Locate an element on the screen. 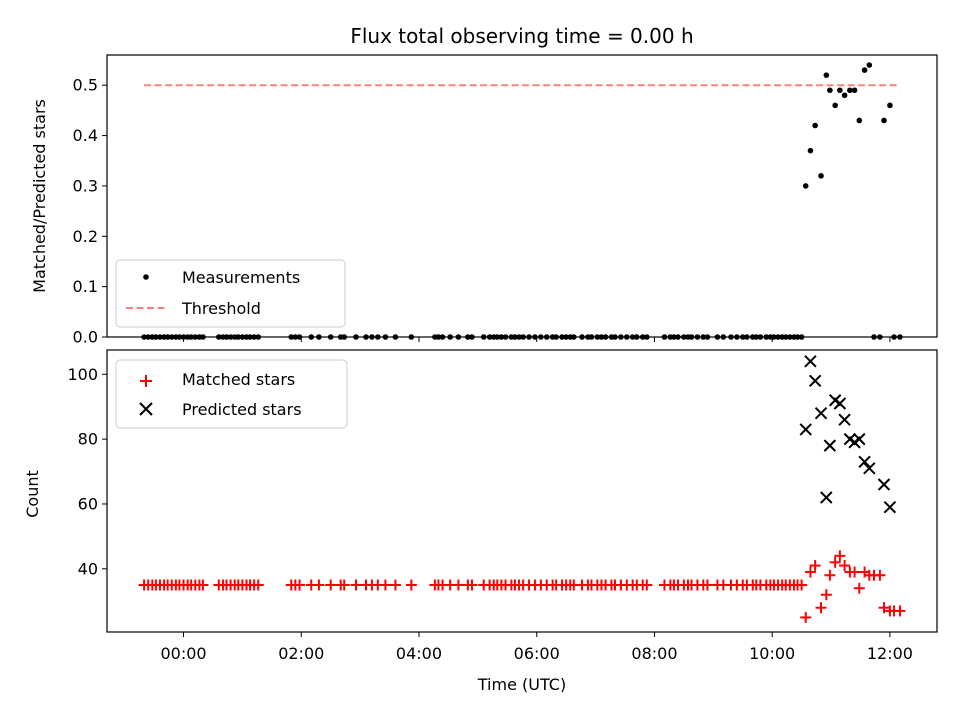  ratio-y-tick-label: 0.3 is located at coordinates (85, 185).